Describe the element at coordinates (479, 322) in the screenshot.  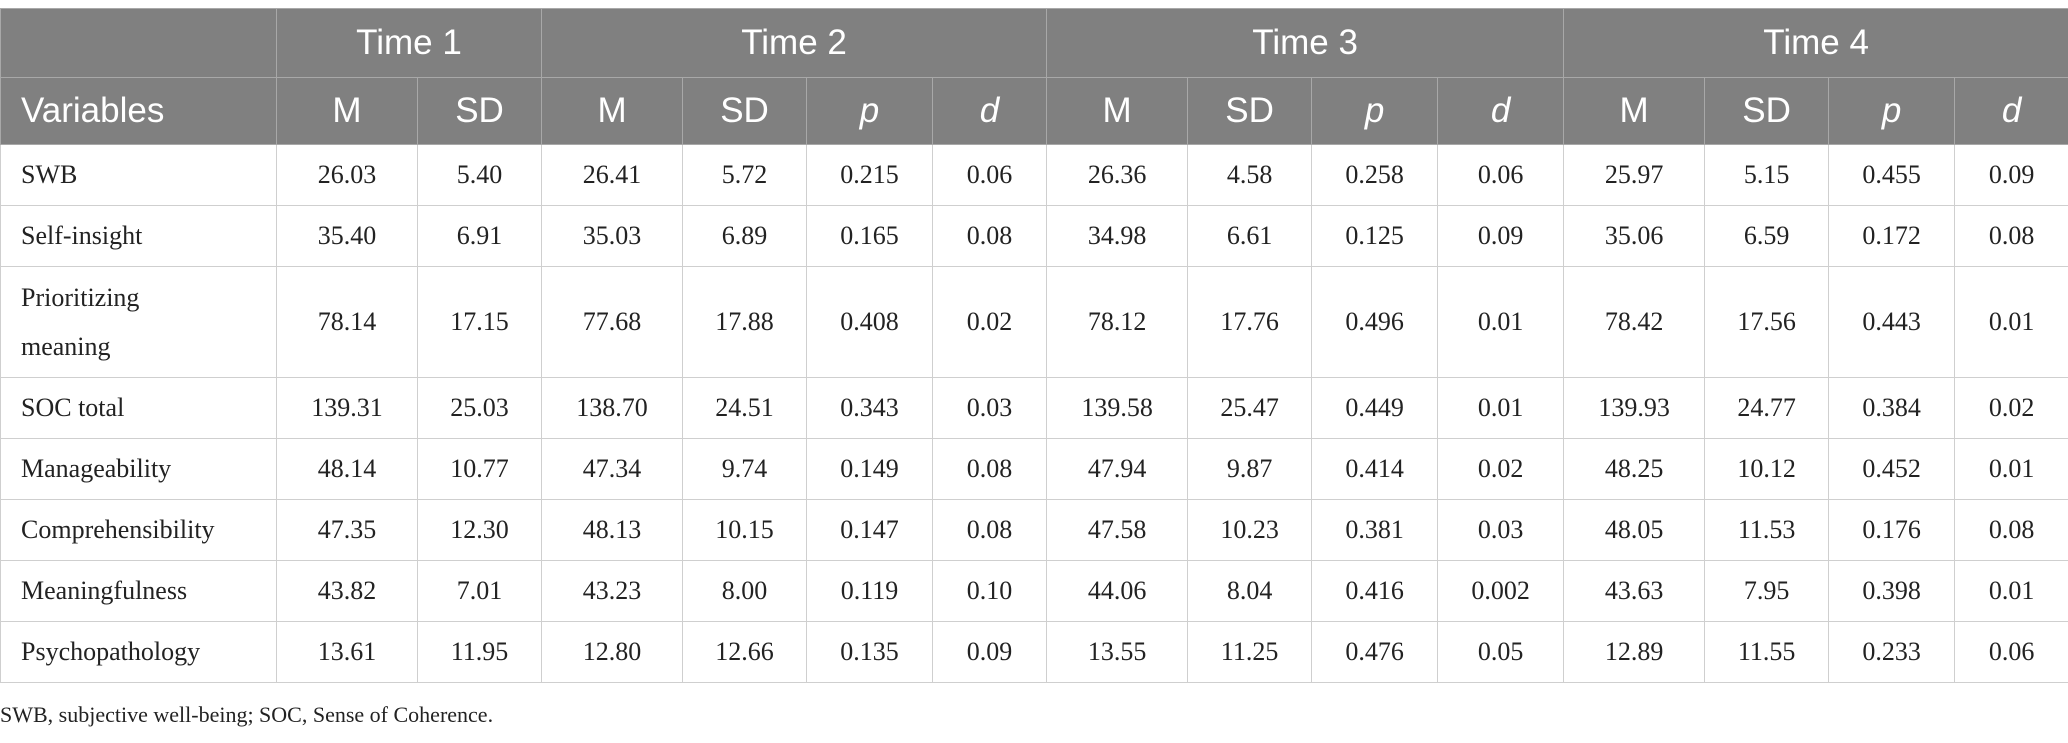
I see `value-cell: 17.15` at that location.